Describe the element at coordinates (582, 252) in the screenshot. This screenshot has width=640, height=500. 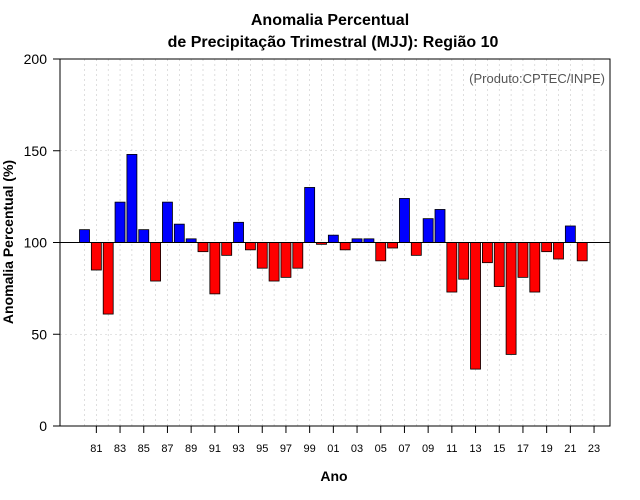
I see `bar-2022` at that location.